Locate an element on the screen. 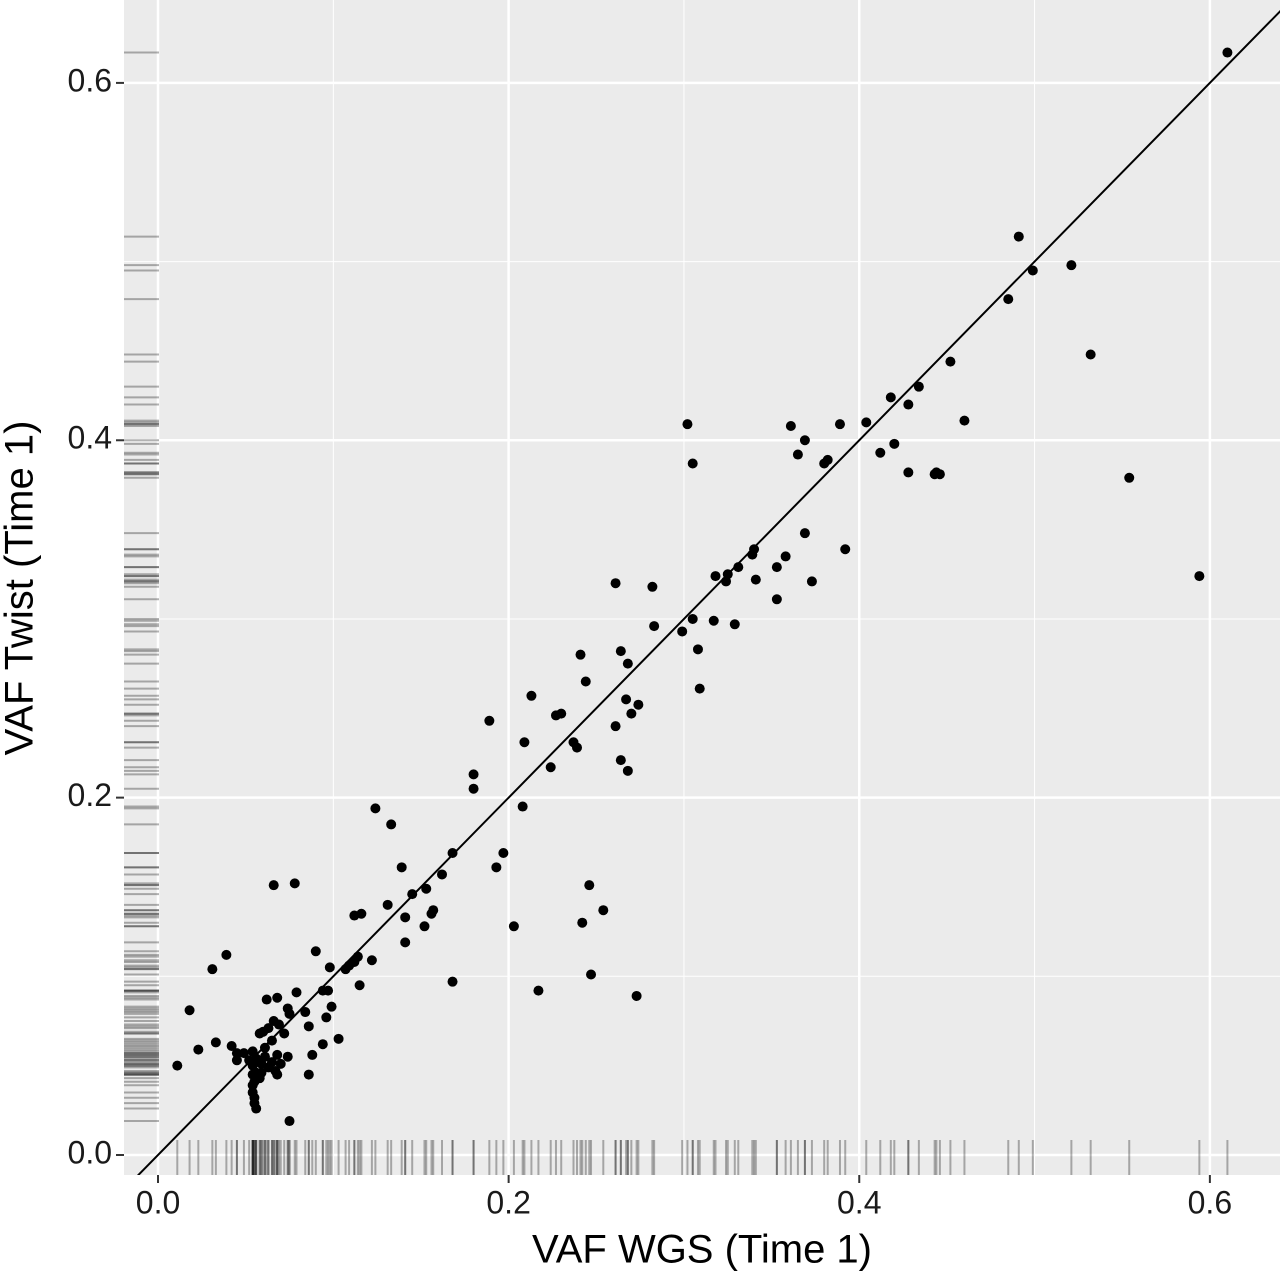 This screenshot has width=1280, height=1280. x-tick-label: 0.0 is located at coordinates (158, 1202).